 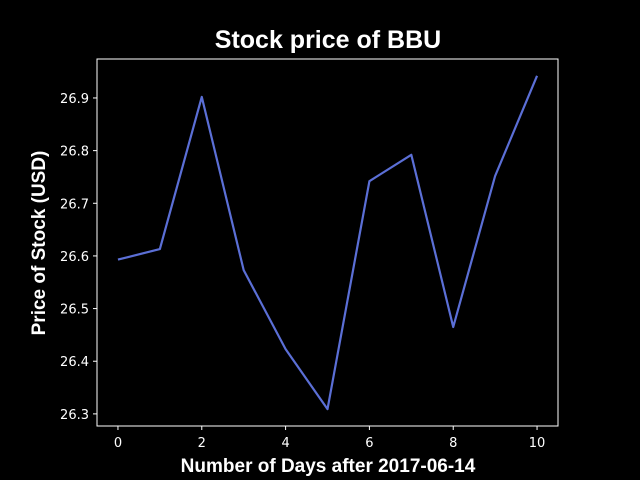 I want to click on y-axis: 26.3 26.4 26.5 26.6 26.7 26.8 26.9, so click(x=78, y=257).